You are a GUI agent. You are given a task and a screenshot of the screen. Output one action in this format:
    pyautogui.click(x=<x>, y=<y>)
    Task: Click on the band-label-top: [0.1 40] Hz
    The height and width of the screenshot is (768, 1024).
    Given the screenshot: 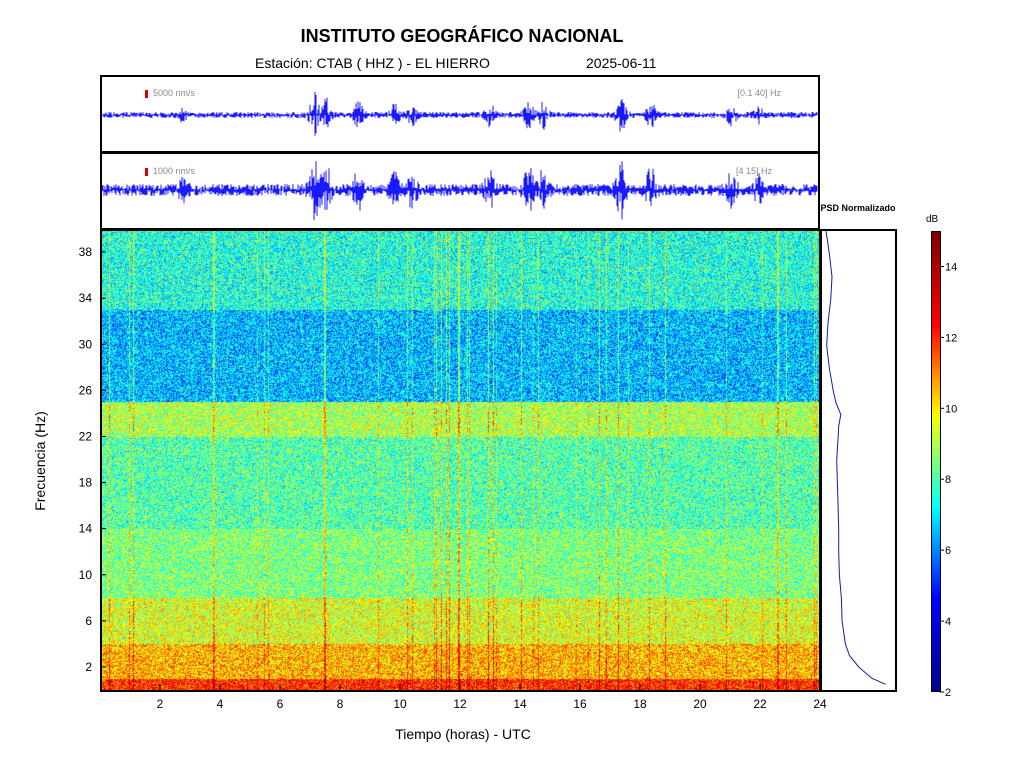 What is the action you would take?
    pyautogui.click(x=759, y=93)
    